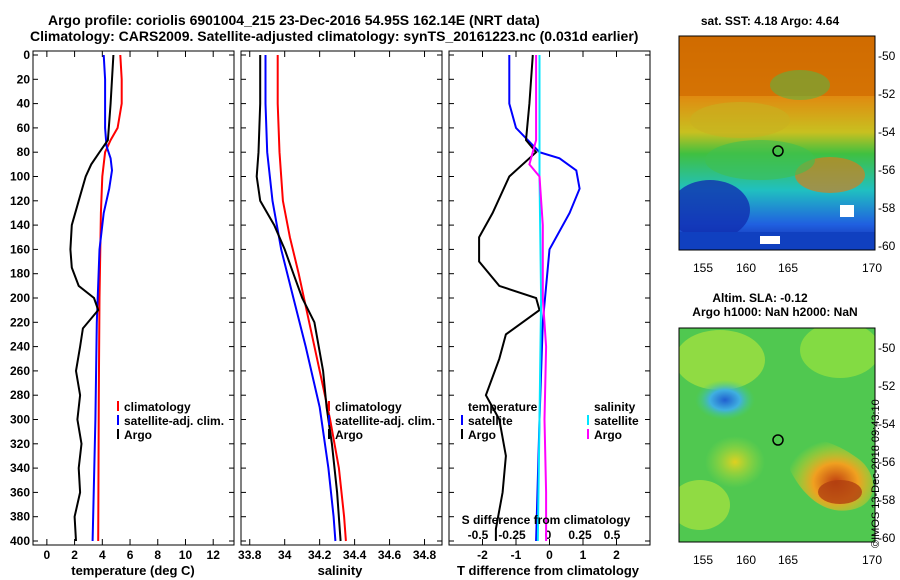 Image resolution: width=900 pixels, height=580 pixels. What do you see at coordinates (583, 555) in the screenshot?
I see `x-tick-label: 1` at bounding box center [583, 555].